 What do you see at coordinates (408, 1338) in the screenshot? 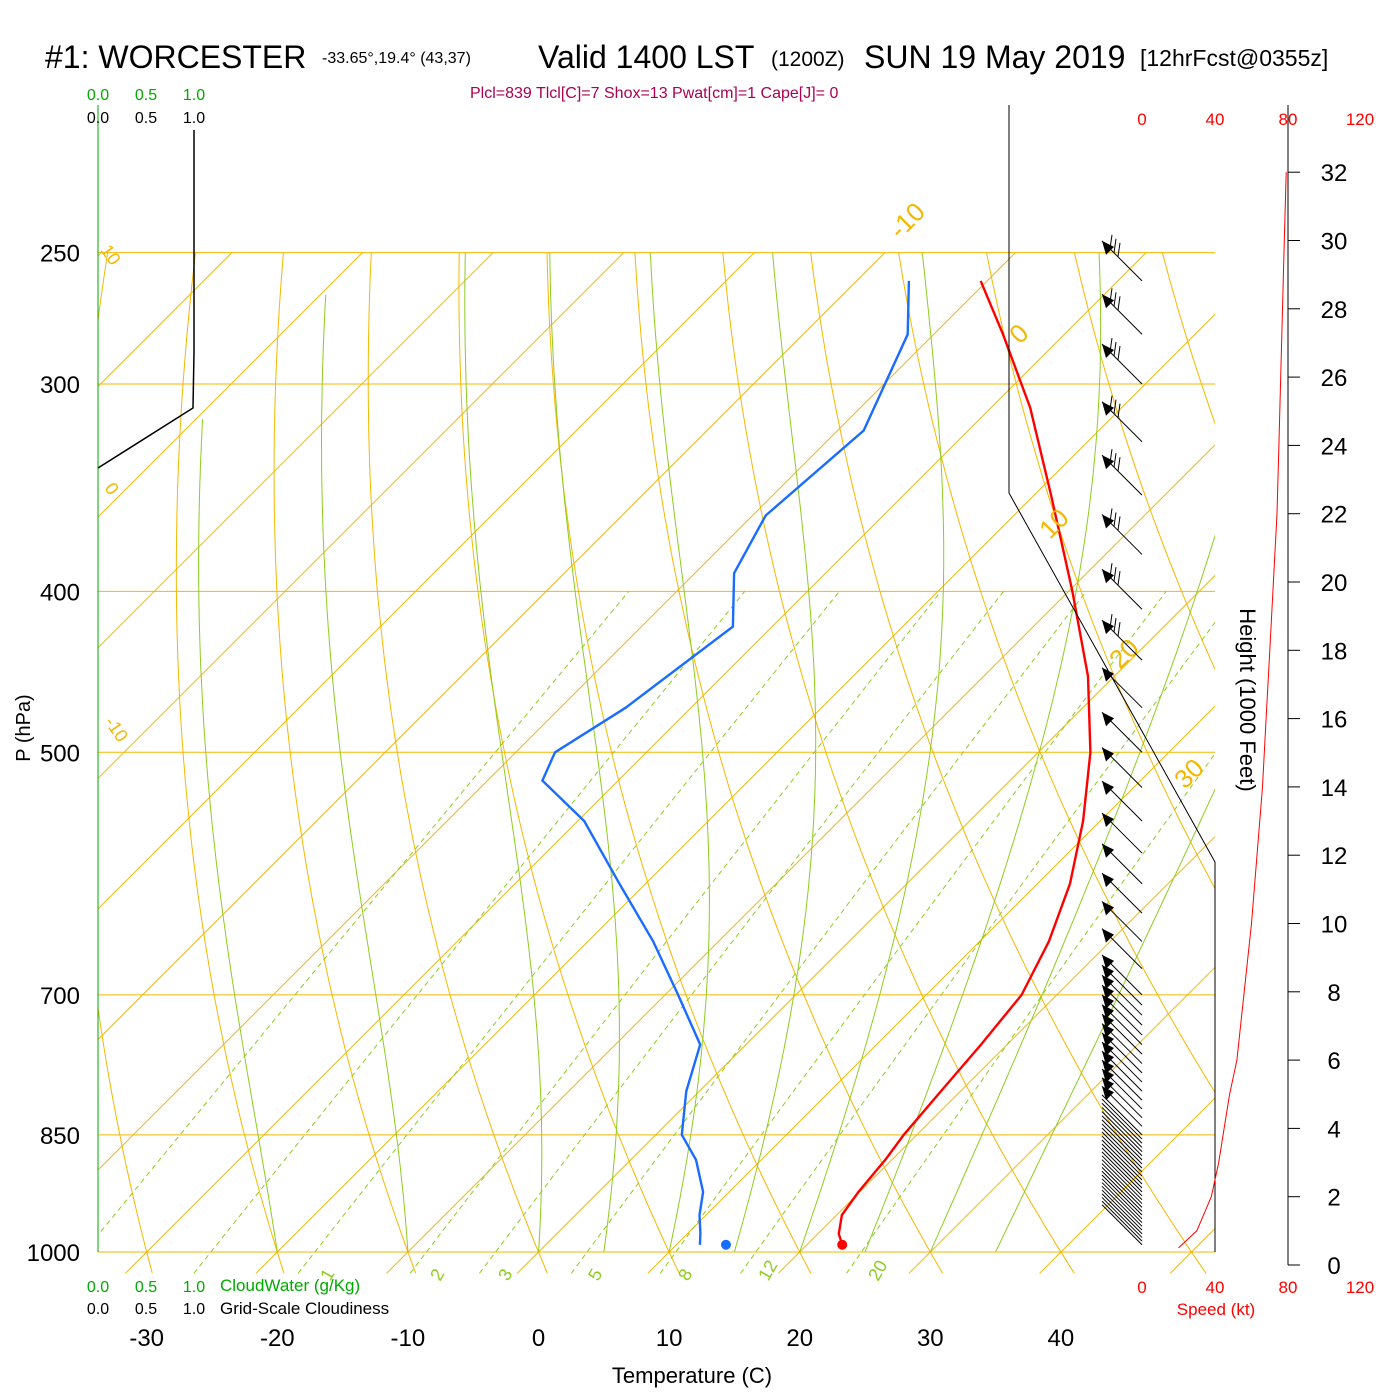
I see `temperature-tick-label: -10` at bounding box center [408, 1338].